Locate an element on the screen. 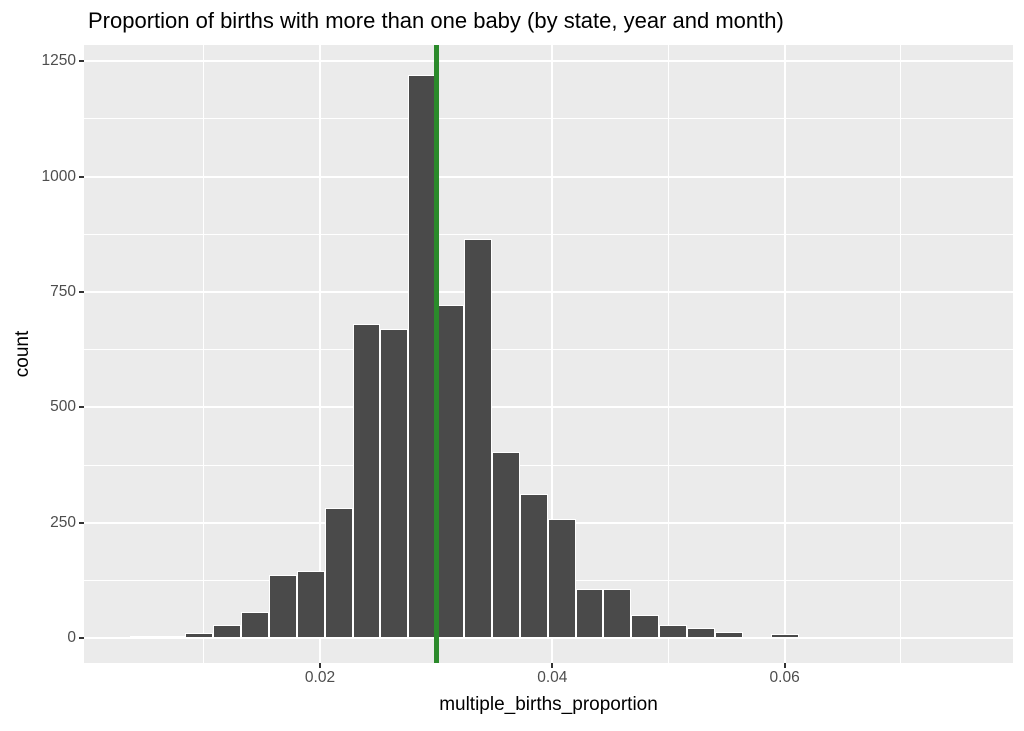  x-tick-label: 0.06 is located at coordinates (784, 677).